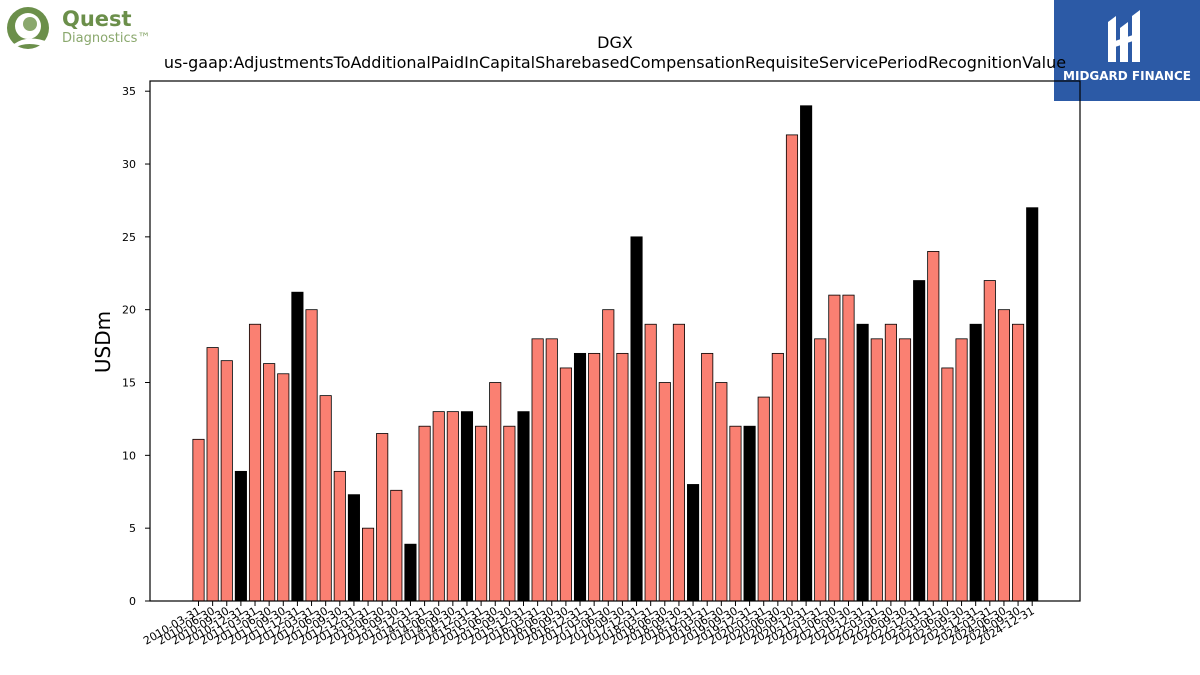 This screenshot has width=1200, height=675. What do you see at coordinates (136, 346) in the screenshot?
I see `y-axis: 0 5 10 15 20 25 30 35` at bounding box center [136, 346].